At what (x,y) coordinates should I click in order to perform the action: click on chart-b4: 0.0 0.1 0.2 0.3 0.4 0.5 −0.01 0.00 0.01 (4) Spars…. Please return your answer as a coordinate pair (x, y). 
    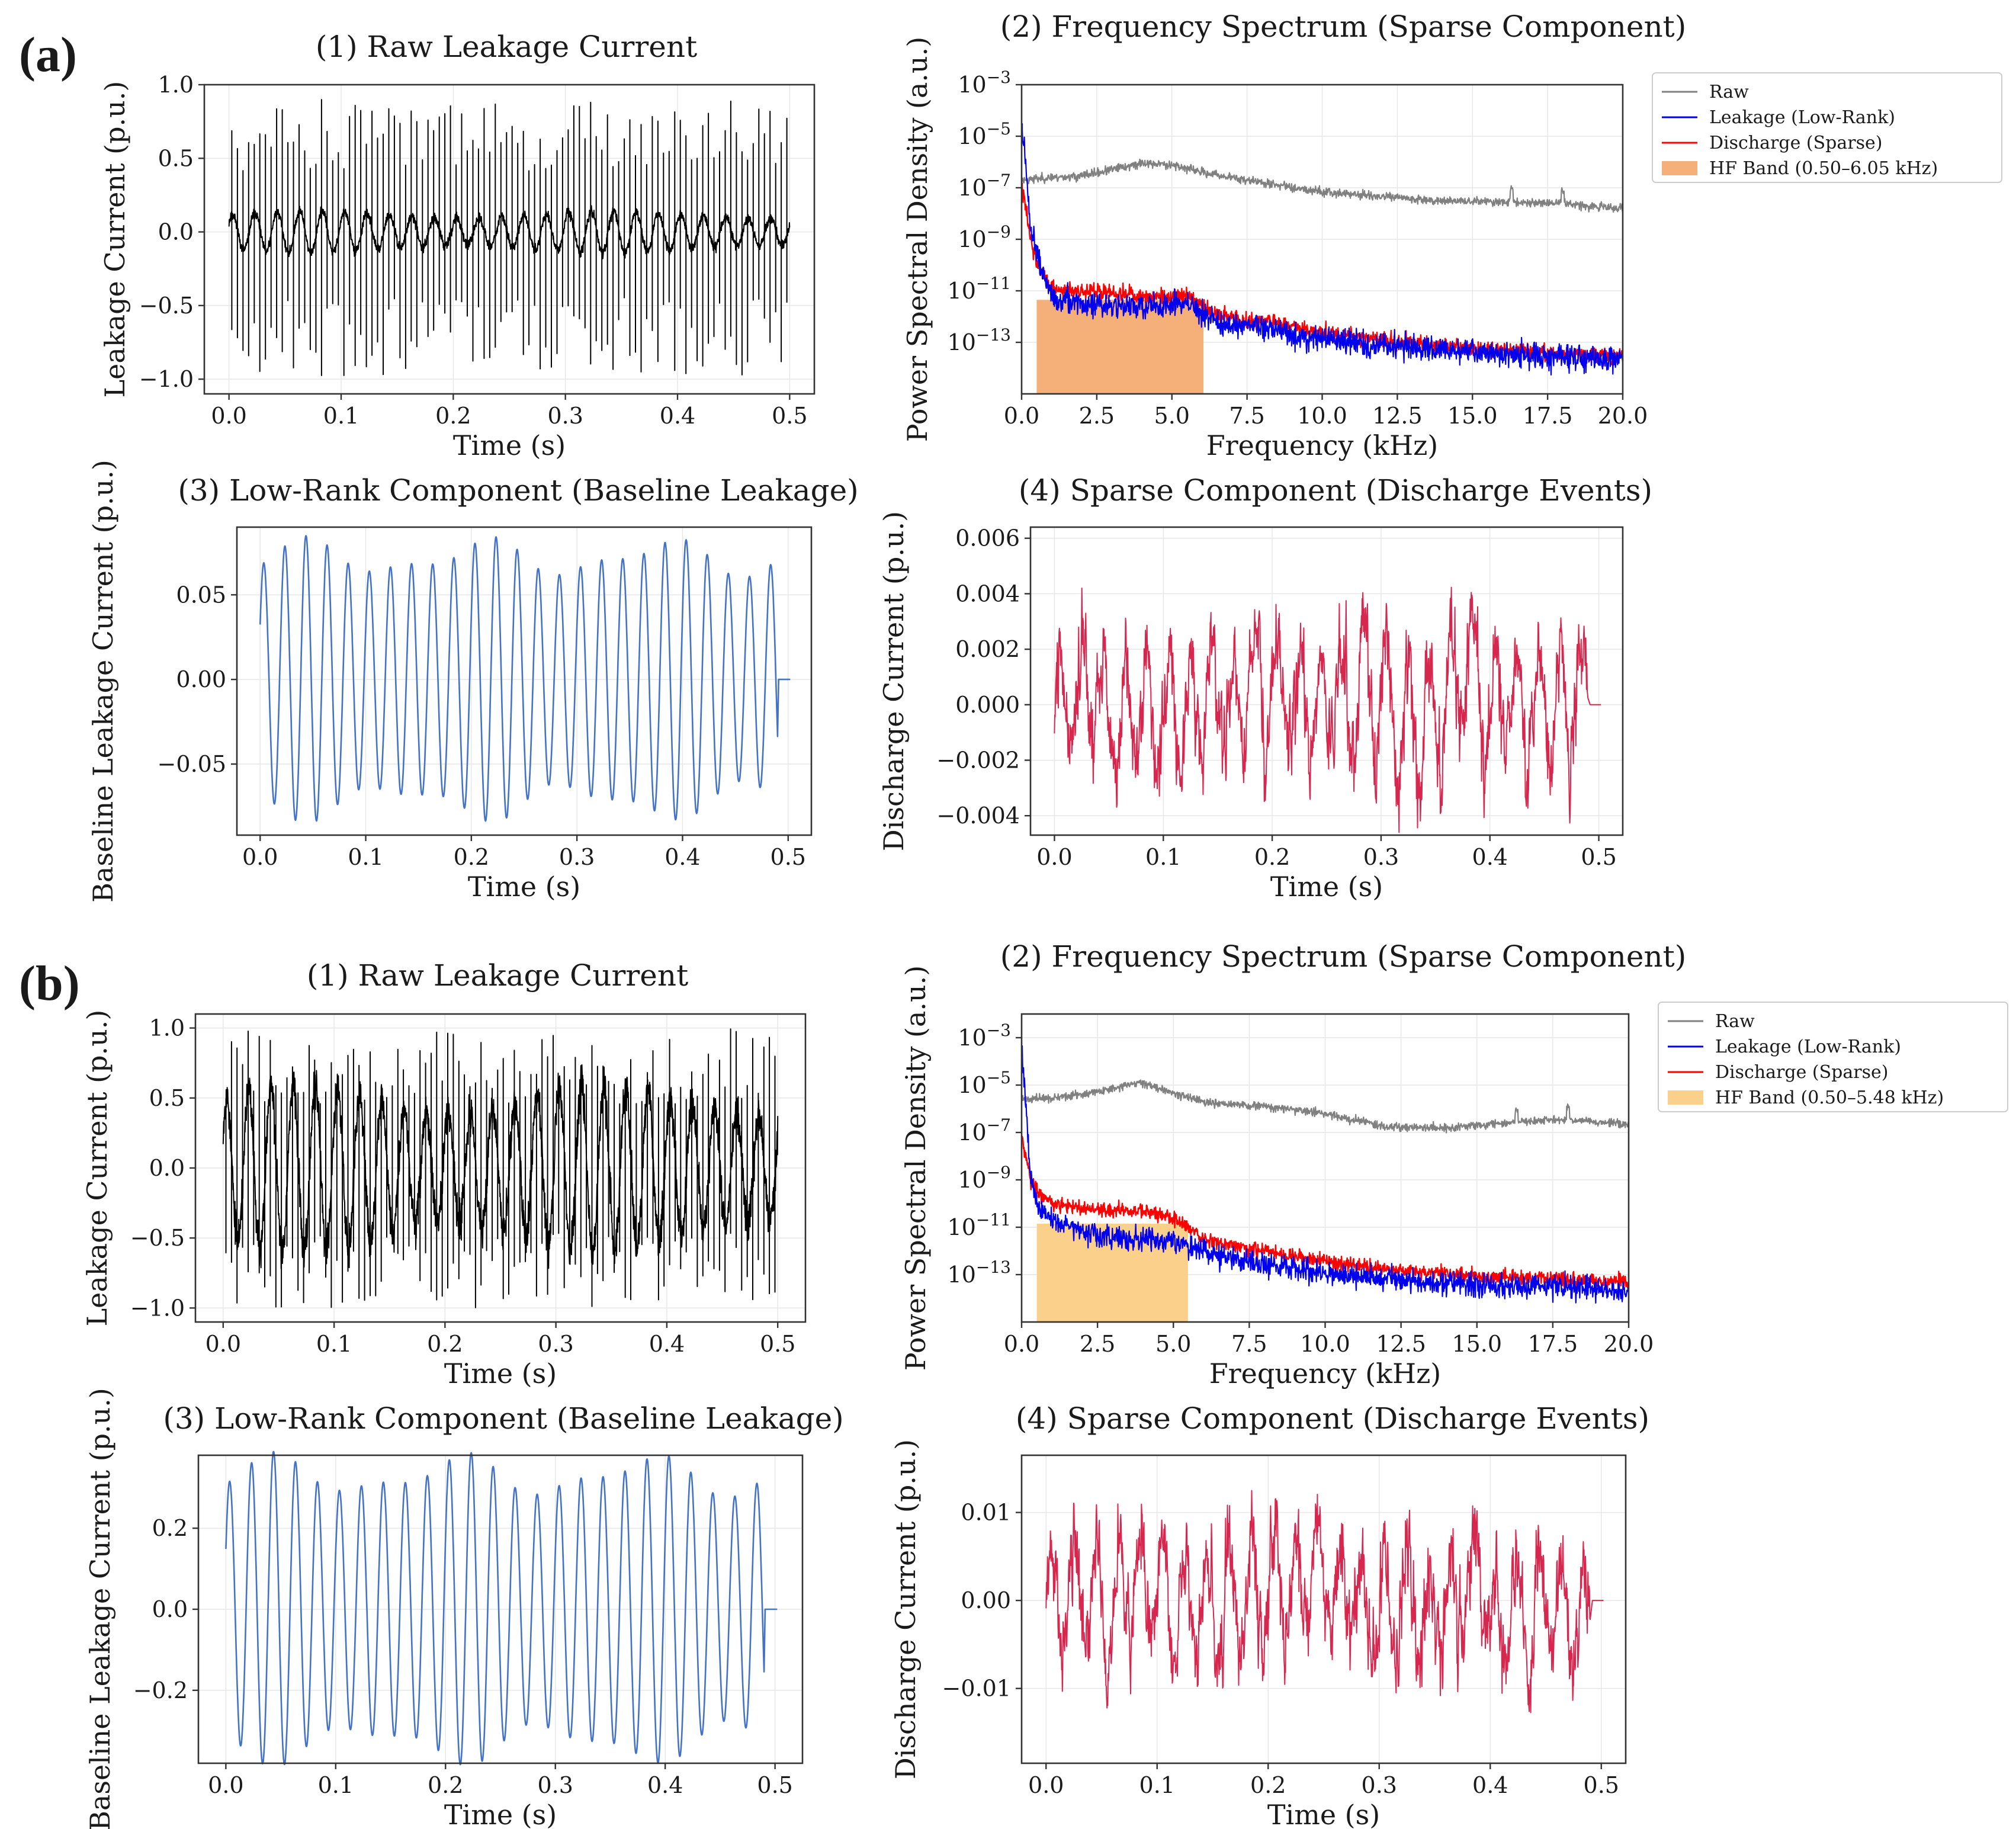
    Looking at the image, I should click on (1269, 1615).